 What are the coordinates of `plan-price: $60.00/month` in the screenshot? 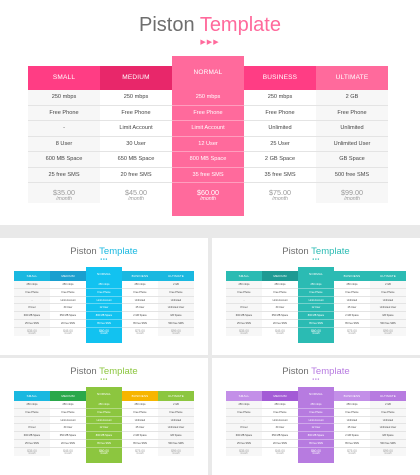 It's located at (208, 193).